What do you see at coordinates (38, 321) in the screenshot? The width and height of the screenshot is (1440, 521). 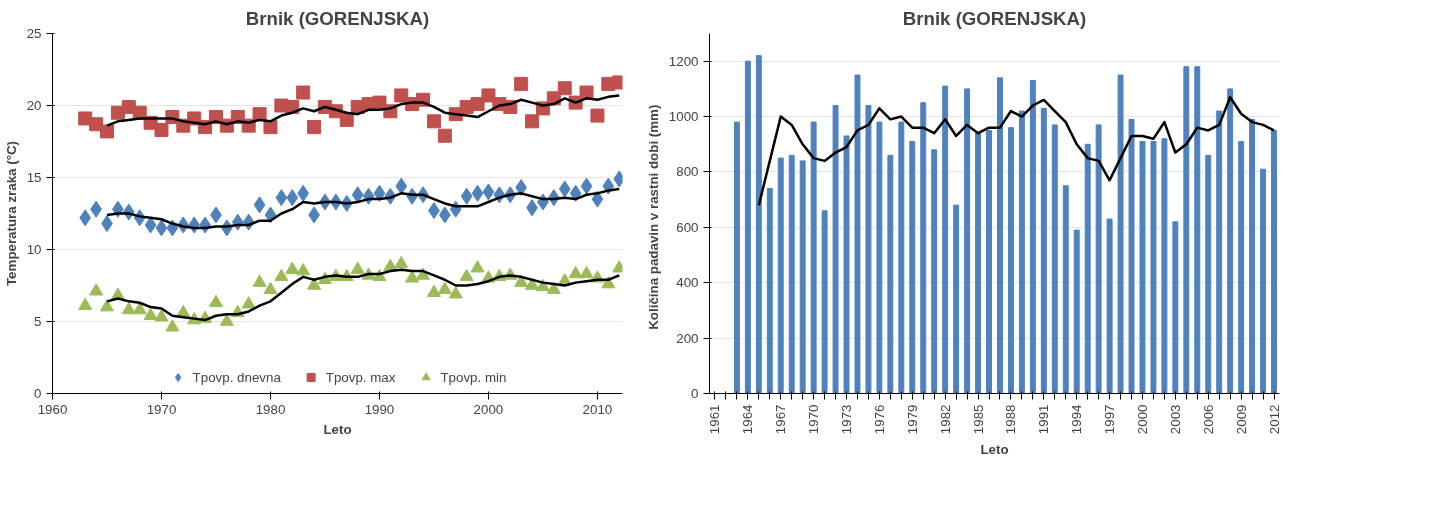 I see `y-tick-label: 5` at bounding box center [38, 321].